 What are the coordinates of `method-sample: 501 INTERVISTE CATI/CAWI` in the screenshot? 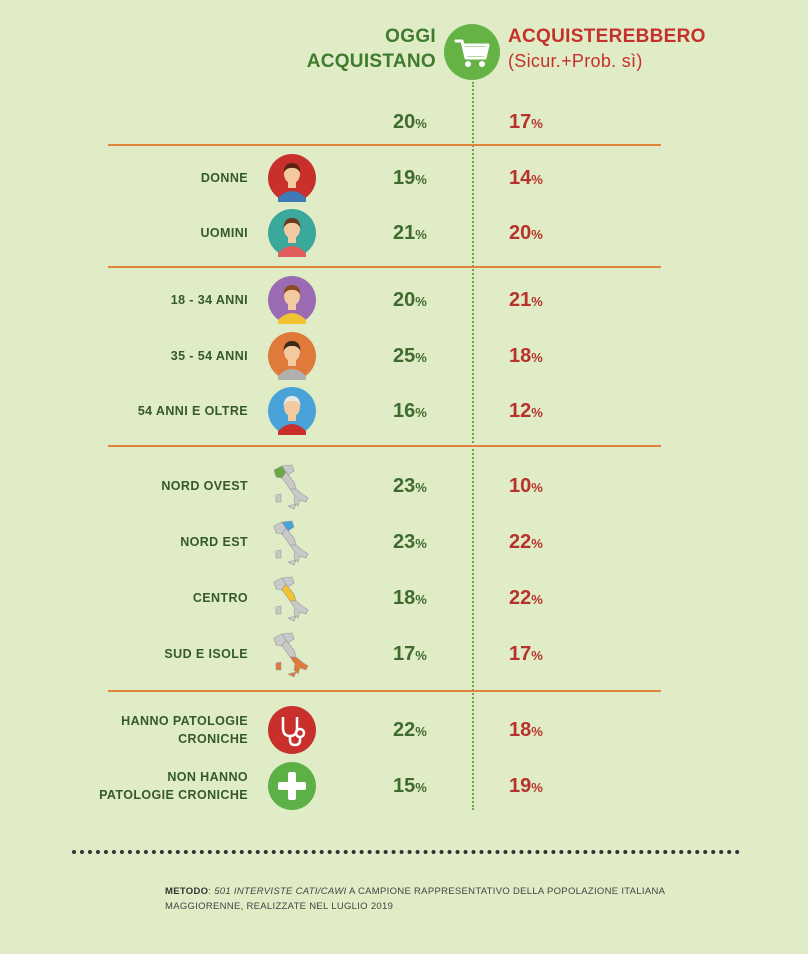 It's located at (280, 891).